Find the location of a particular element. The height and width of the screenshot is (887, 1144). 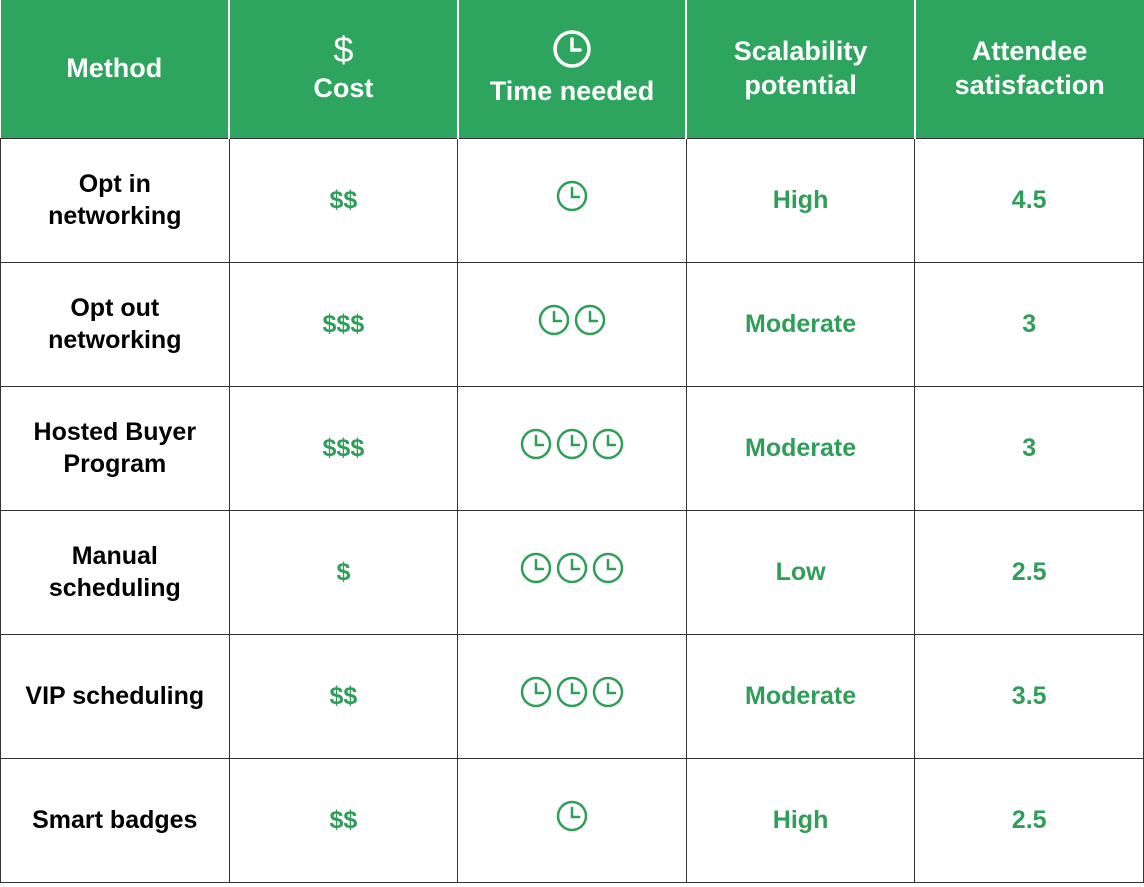

table-row: Smart badges $$ High 2.5 is located at coordinates (572, 820).